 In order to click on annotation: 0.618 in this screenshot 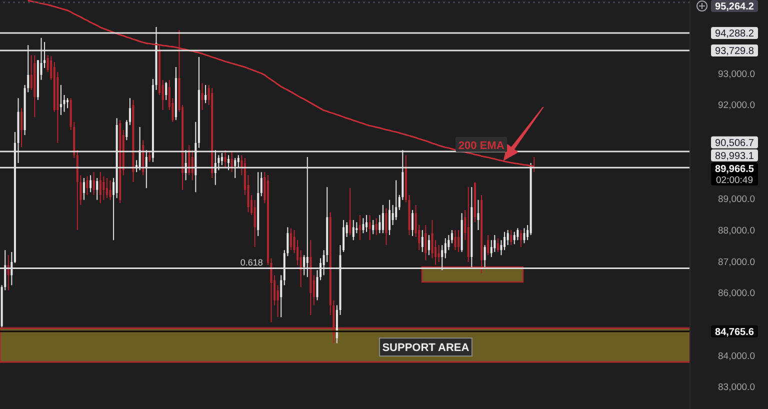, I will do `click(251, 262)`.